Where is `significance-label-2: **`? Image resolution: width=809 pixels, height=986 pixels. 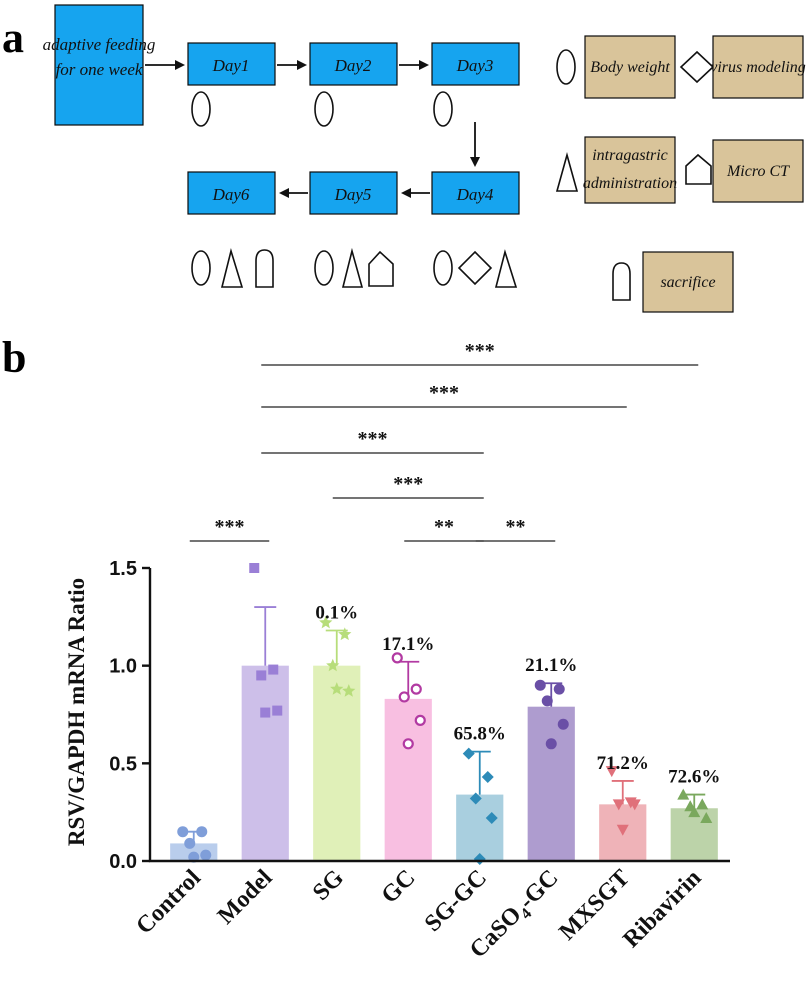 significance-label-2: ** is located at coordinates (516, 527).